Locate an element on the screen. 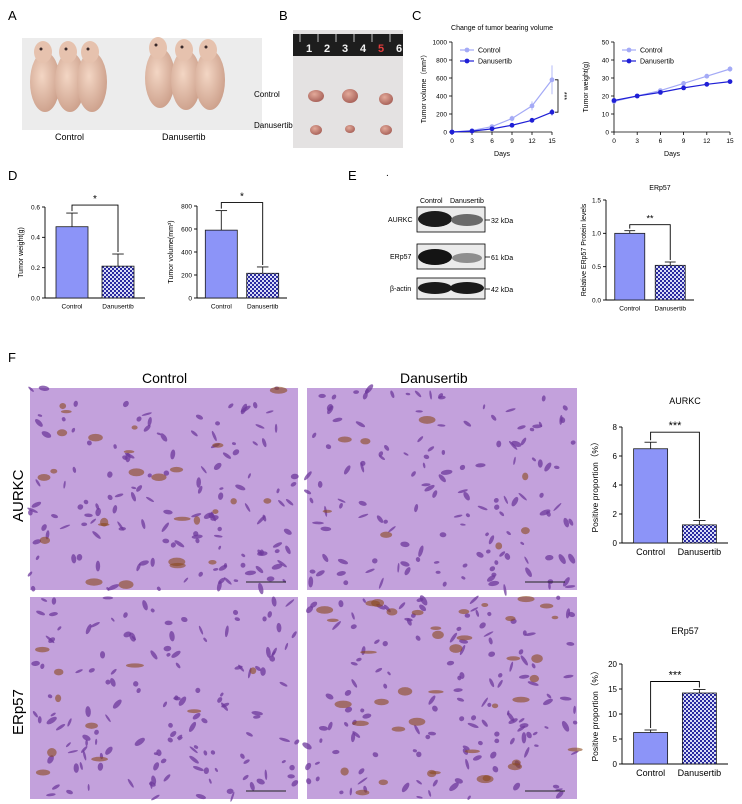  ruler-number: 3 is located at coordinates (345, 49).